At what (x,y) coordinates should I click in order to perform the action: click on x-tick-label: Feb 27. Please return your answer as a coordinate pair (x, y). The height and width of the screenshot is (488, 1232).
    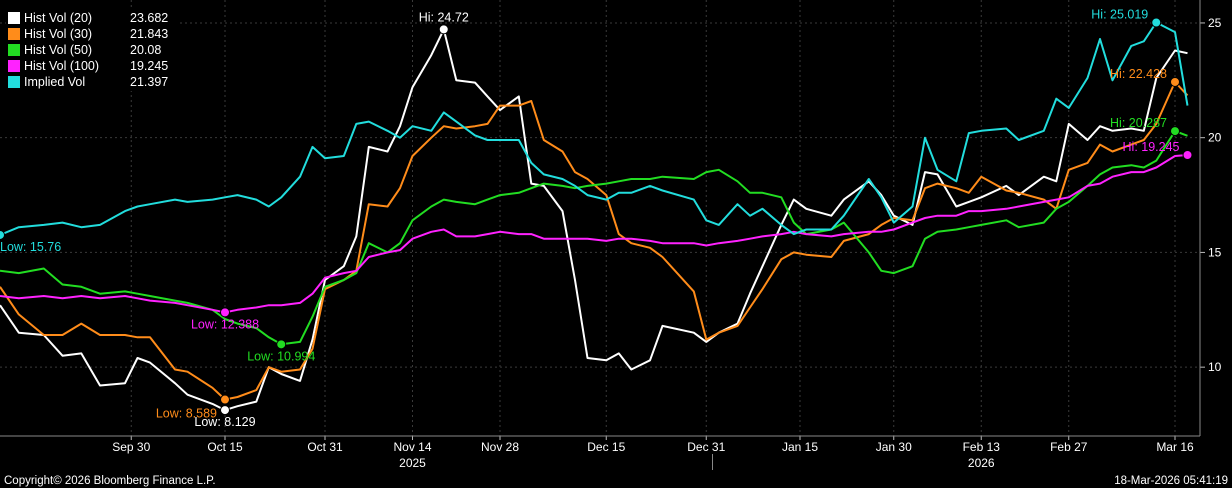
    Looking at the image, I should click on (1069, 447).